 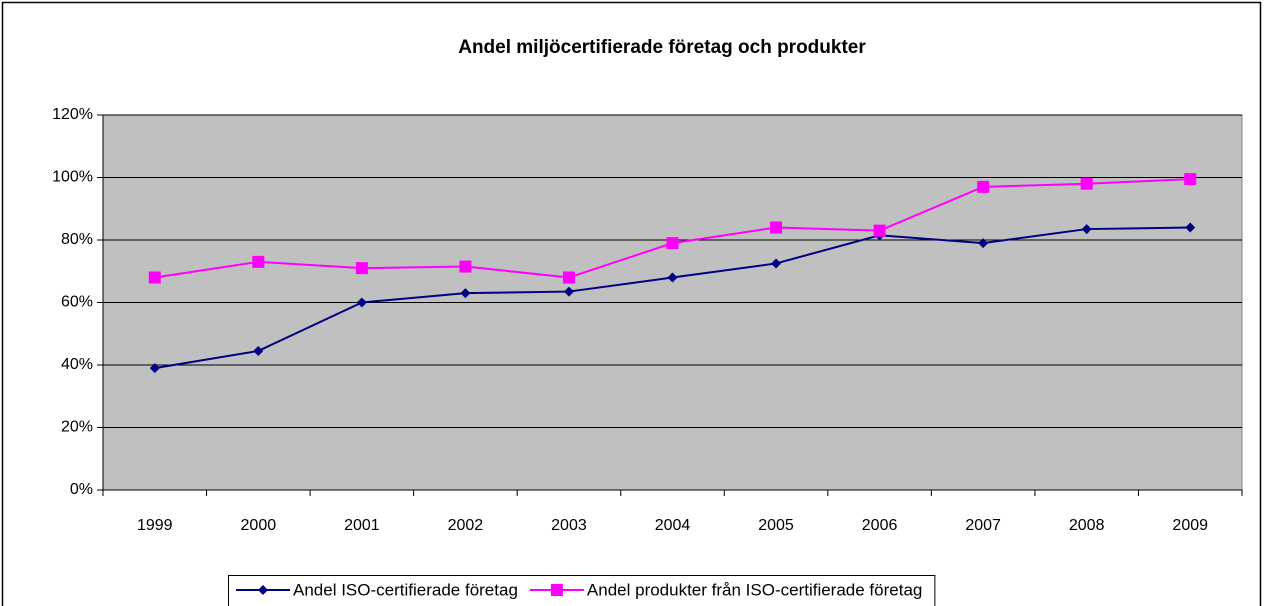 I want to click on x-tick-label: 2002, so click(x=466, y=525).